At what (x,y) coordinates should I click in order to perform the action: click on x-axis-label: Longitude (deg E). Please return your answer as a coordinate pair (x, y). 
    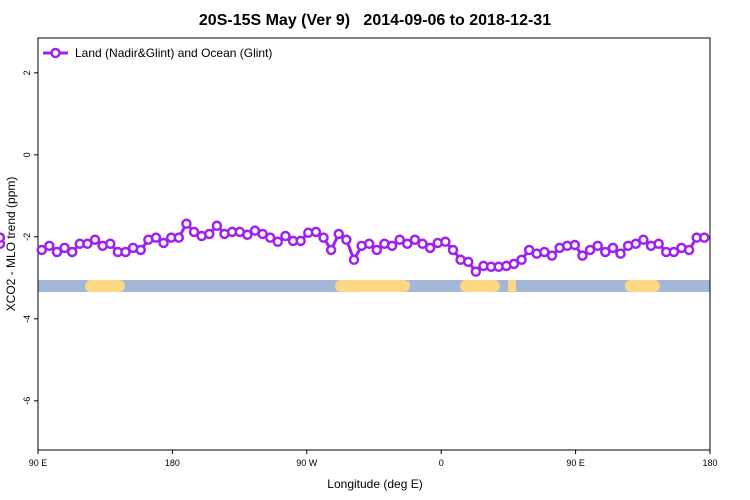
    Looking at the image, I should click on (374, 484).